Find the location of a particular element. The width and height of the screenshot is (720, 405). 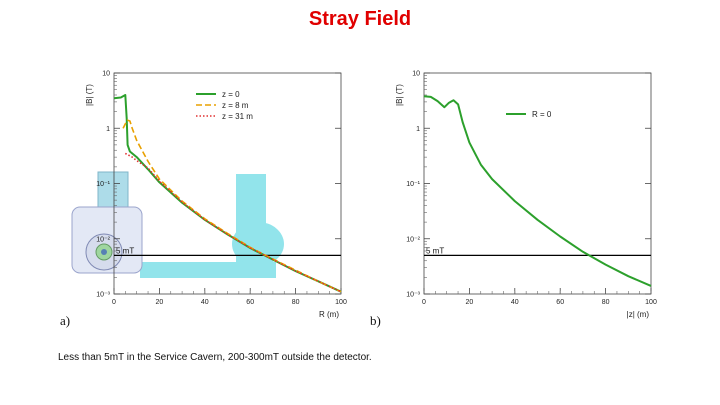

cavern-main-hall is located at coordinates (251, 201).